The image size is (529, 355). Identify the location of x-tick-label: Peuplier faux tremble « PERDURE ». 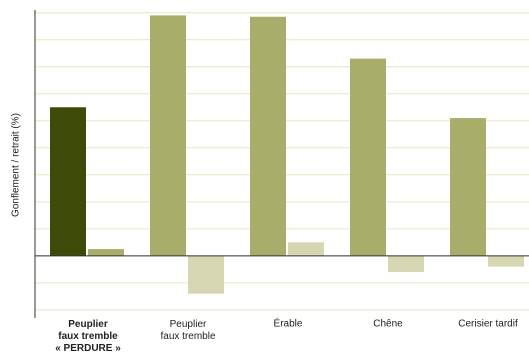
(88, 336).